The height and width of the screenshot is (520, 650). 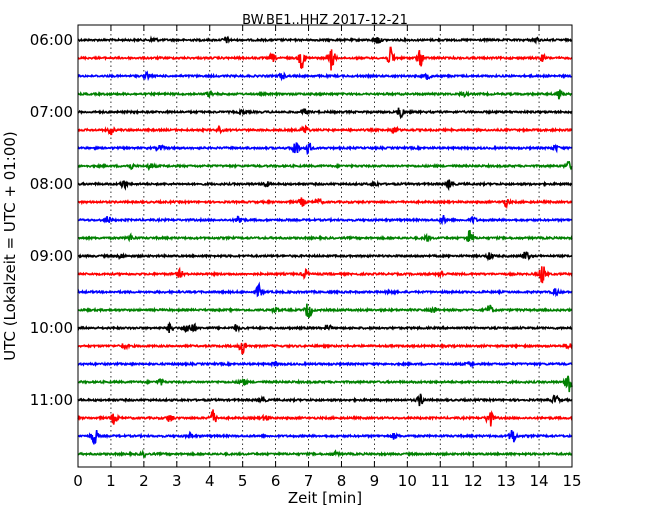 What do you see at coordinates (342, 481) in the screenshot?
I see `x-tick-label-8: 8` at bounding box center [342, 481].